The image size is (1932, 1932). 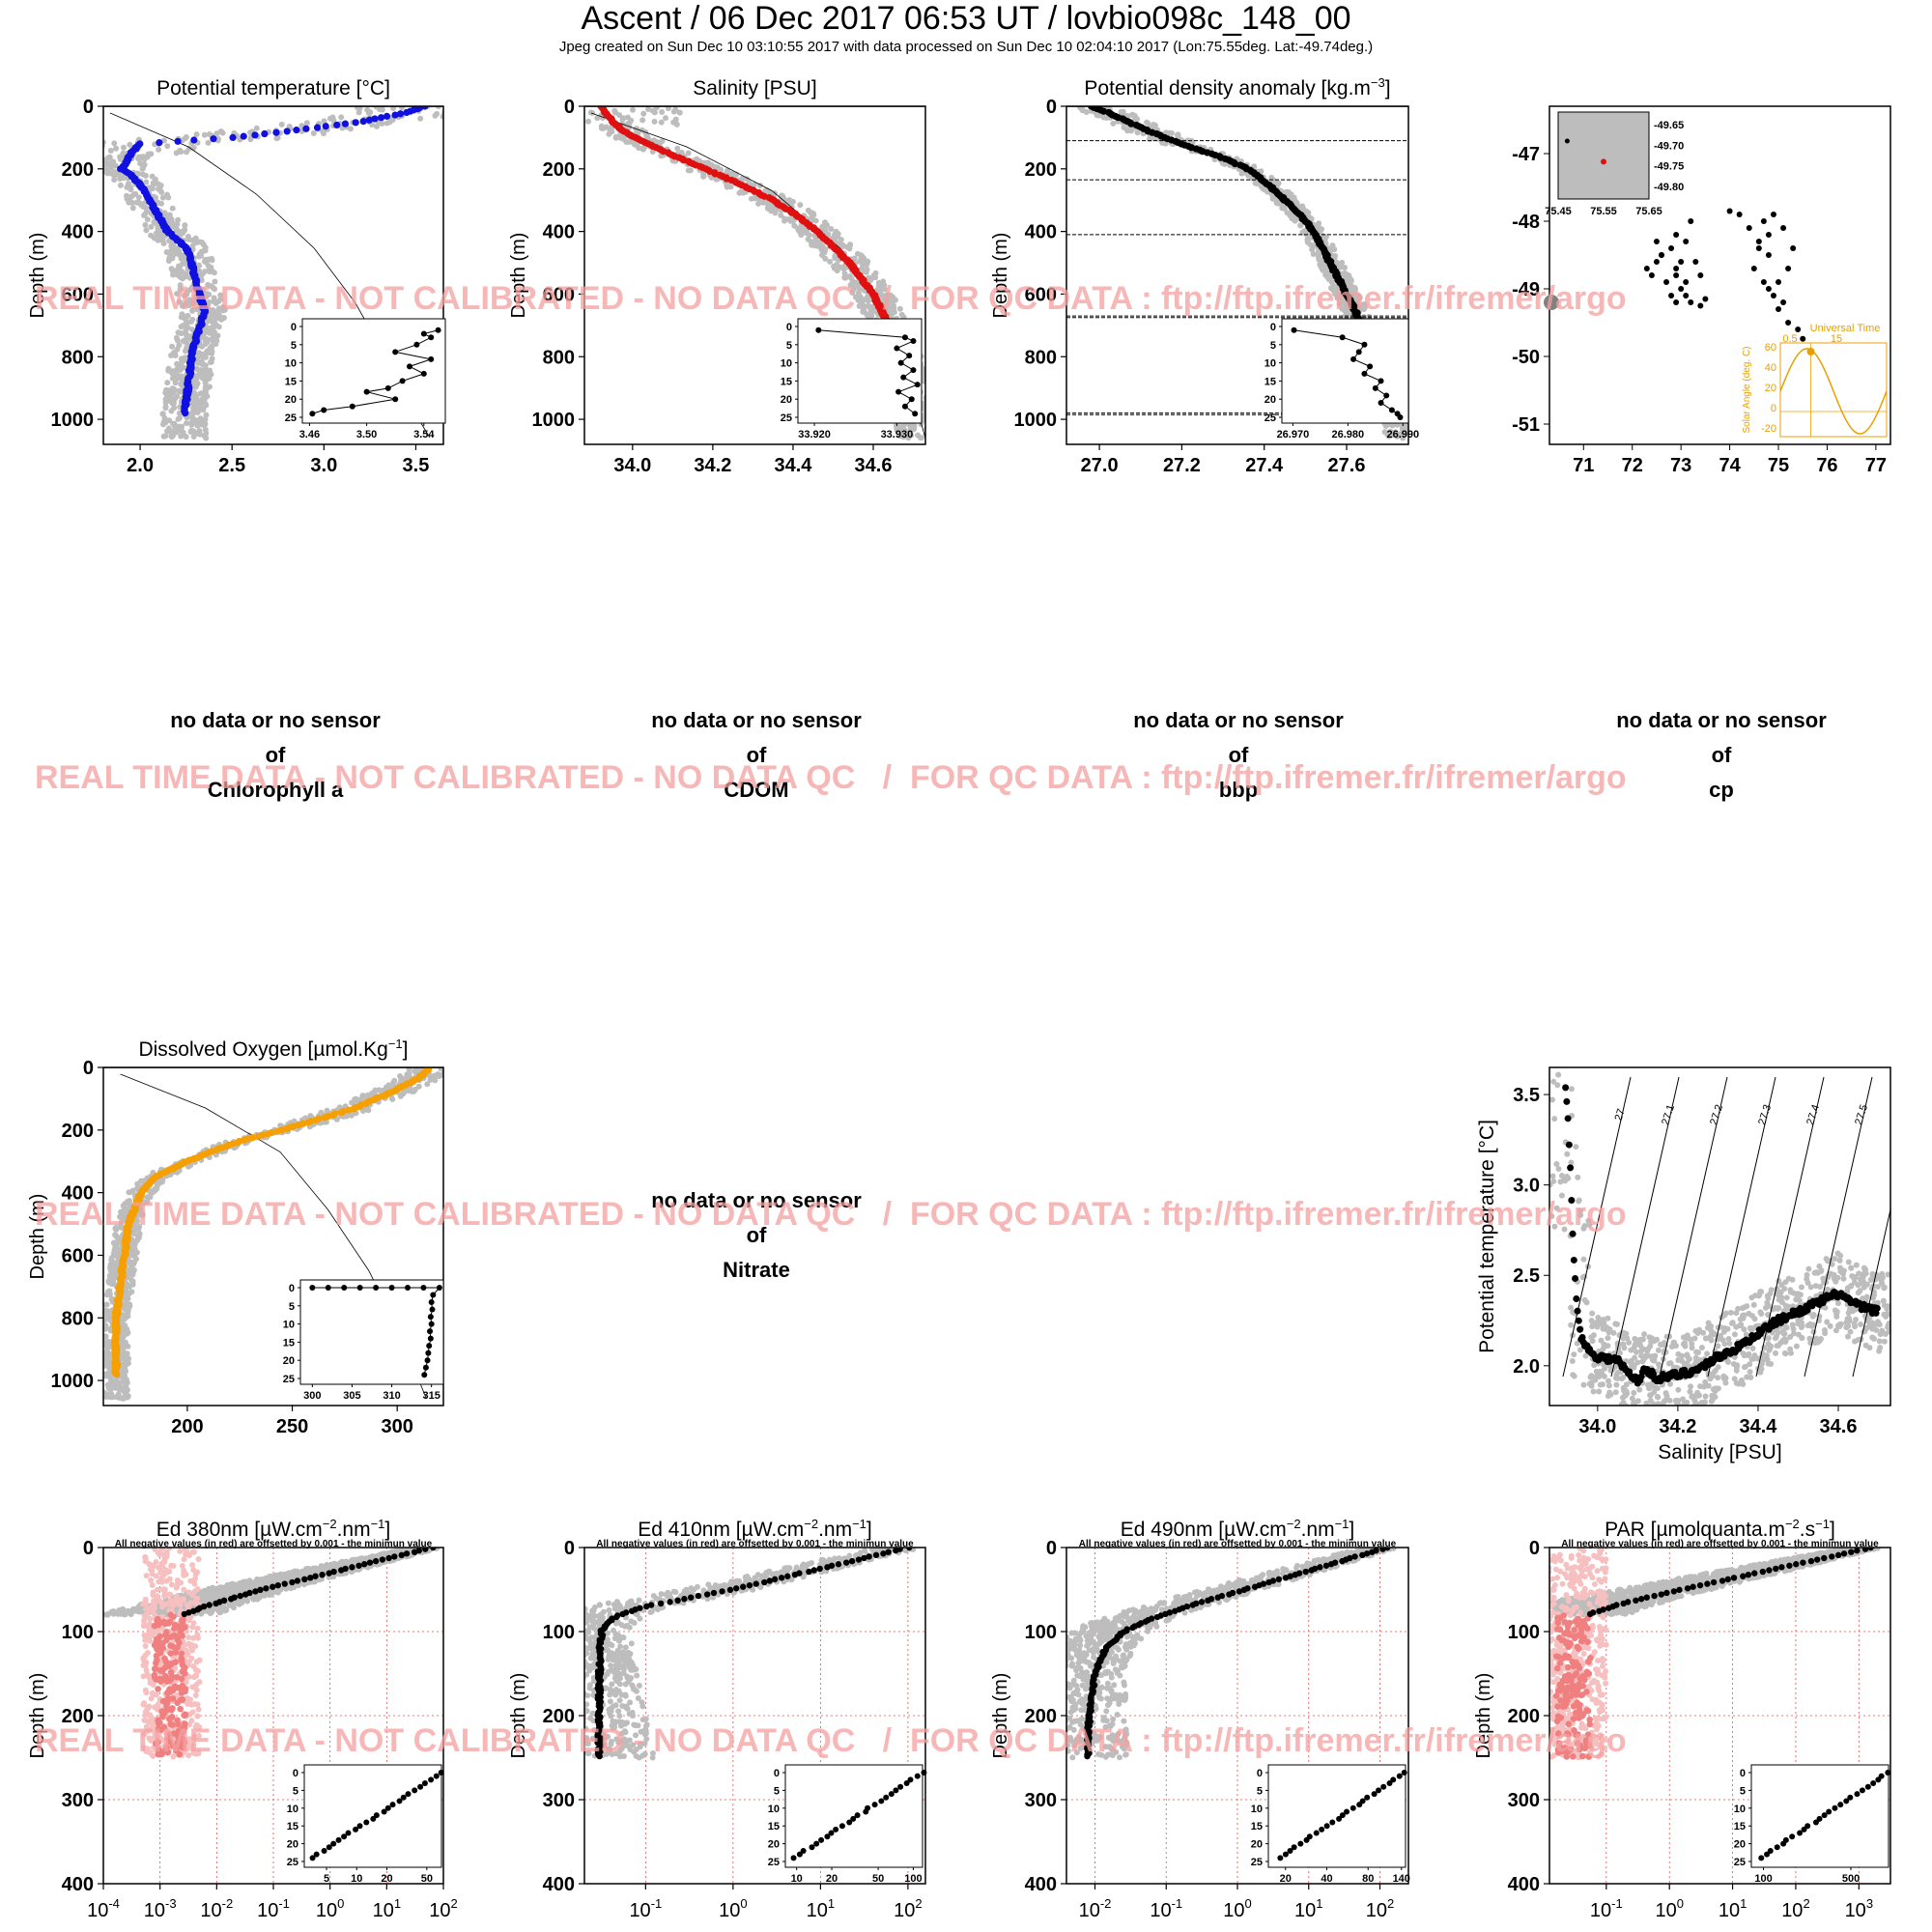 What do you see at coordinates (416, 465) in the screenshot?
I see `temp-xtick-label: 3.5` at bounding box center [416, 465].